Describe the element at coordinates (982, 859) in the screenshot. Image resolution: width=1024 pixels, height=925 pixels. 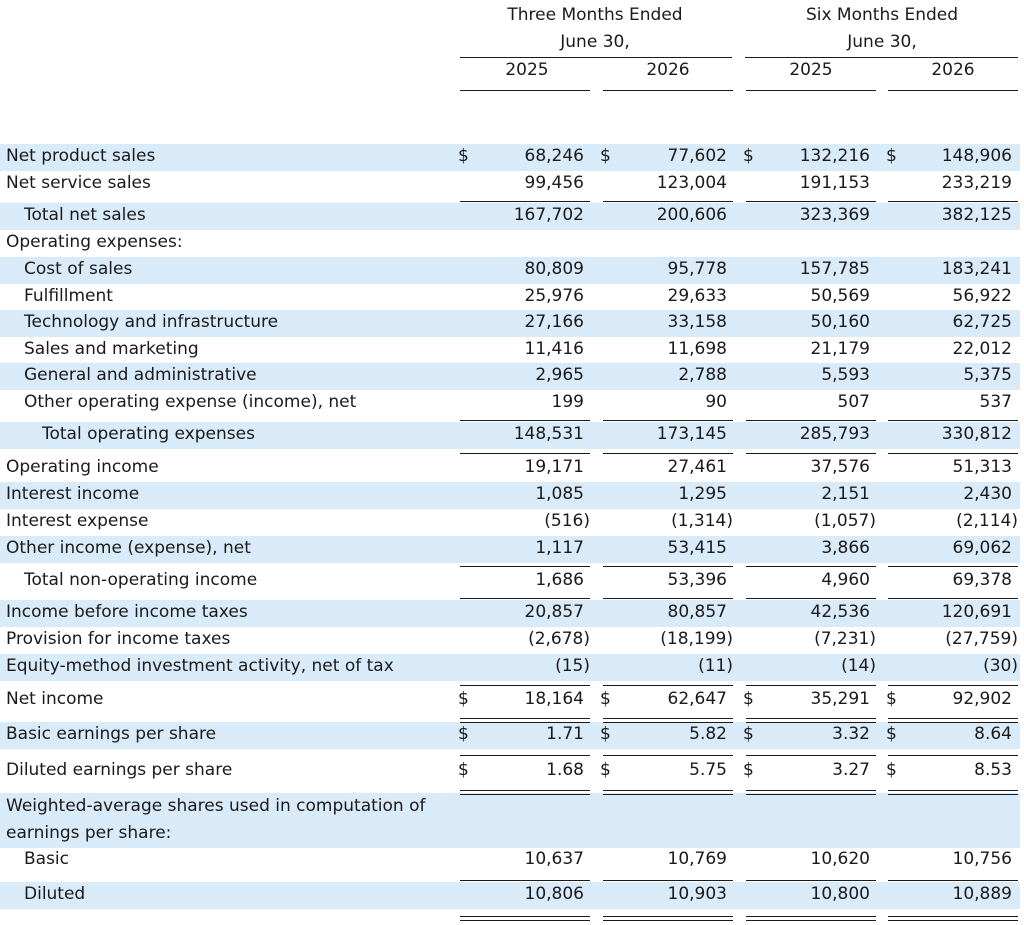
I see `amount-cell: 10,756` at that location.